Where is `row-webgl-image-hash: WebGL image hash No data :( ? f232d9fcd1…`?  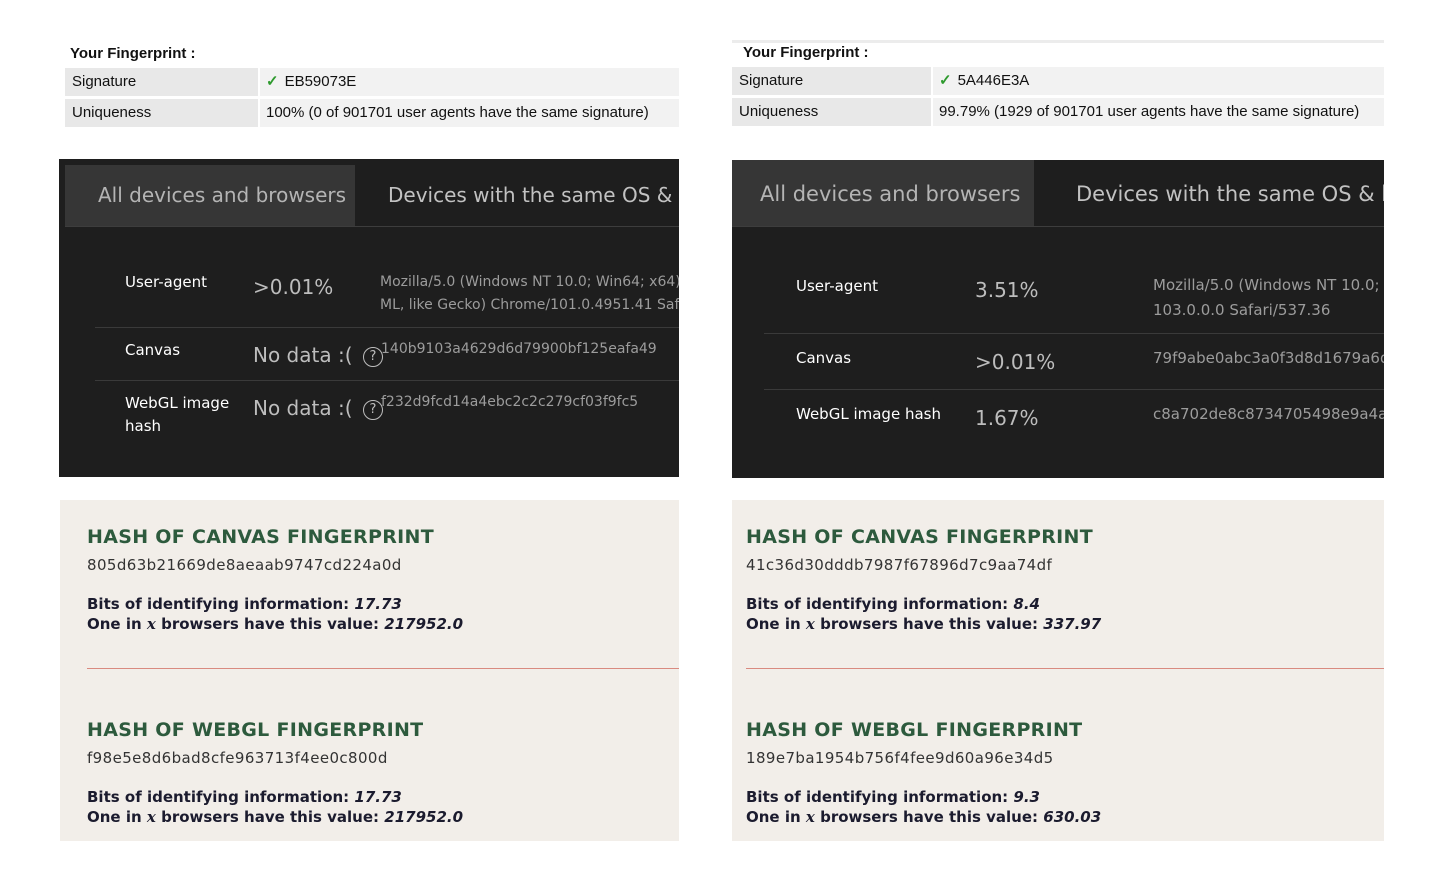
row-webgl-image-hash: WebGL image hash No data :( ? f232d9fcd1… is located at coordinates (387, 426).